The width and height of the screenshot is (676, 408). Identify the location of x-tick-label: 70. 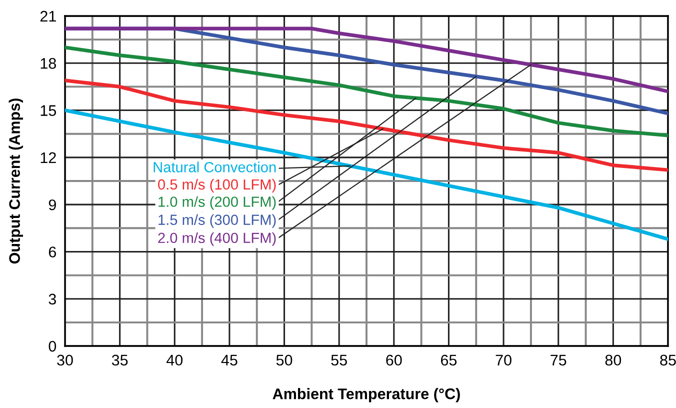
(504, 360).